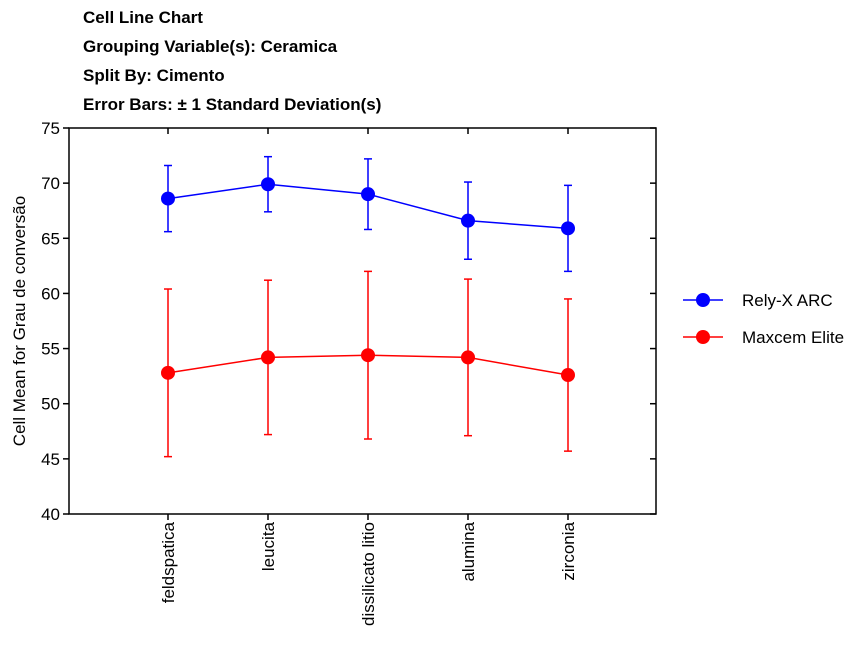 This screenshot has height=654, width=868. I want to click on legend-item: Maxcem Elite, so click(763, 337).